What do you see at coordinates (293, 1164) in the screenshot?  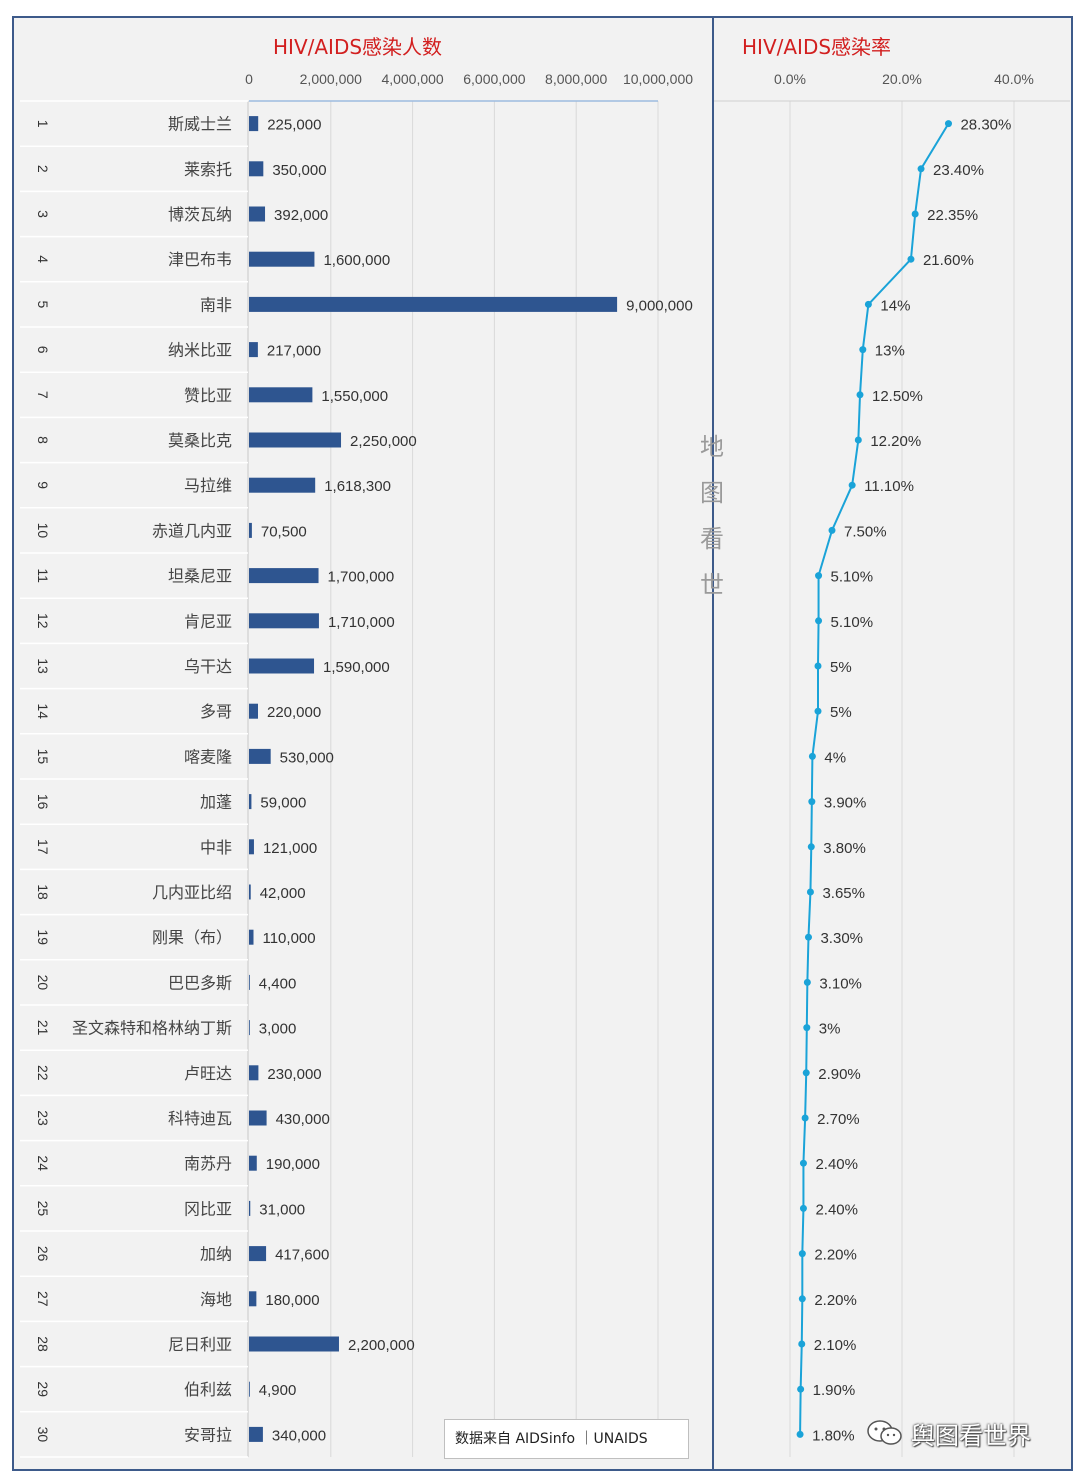 I see `bar-data-label: 190,000` at bounding box center [293, 1164].